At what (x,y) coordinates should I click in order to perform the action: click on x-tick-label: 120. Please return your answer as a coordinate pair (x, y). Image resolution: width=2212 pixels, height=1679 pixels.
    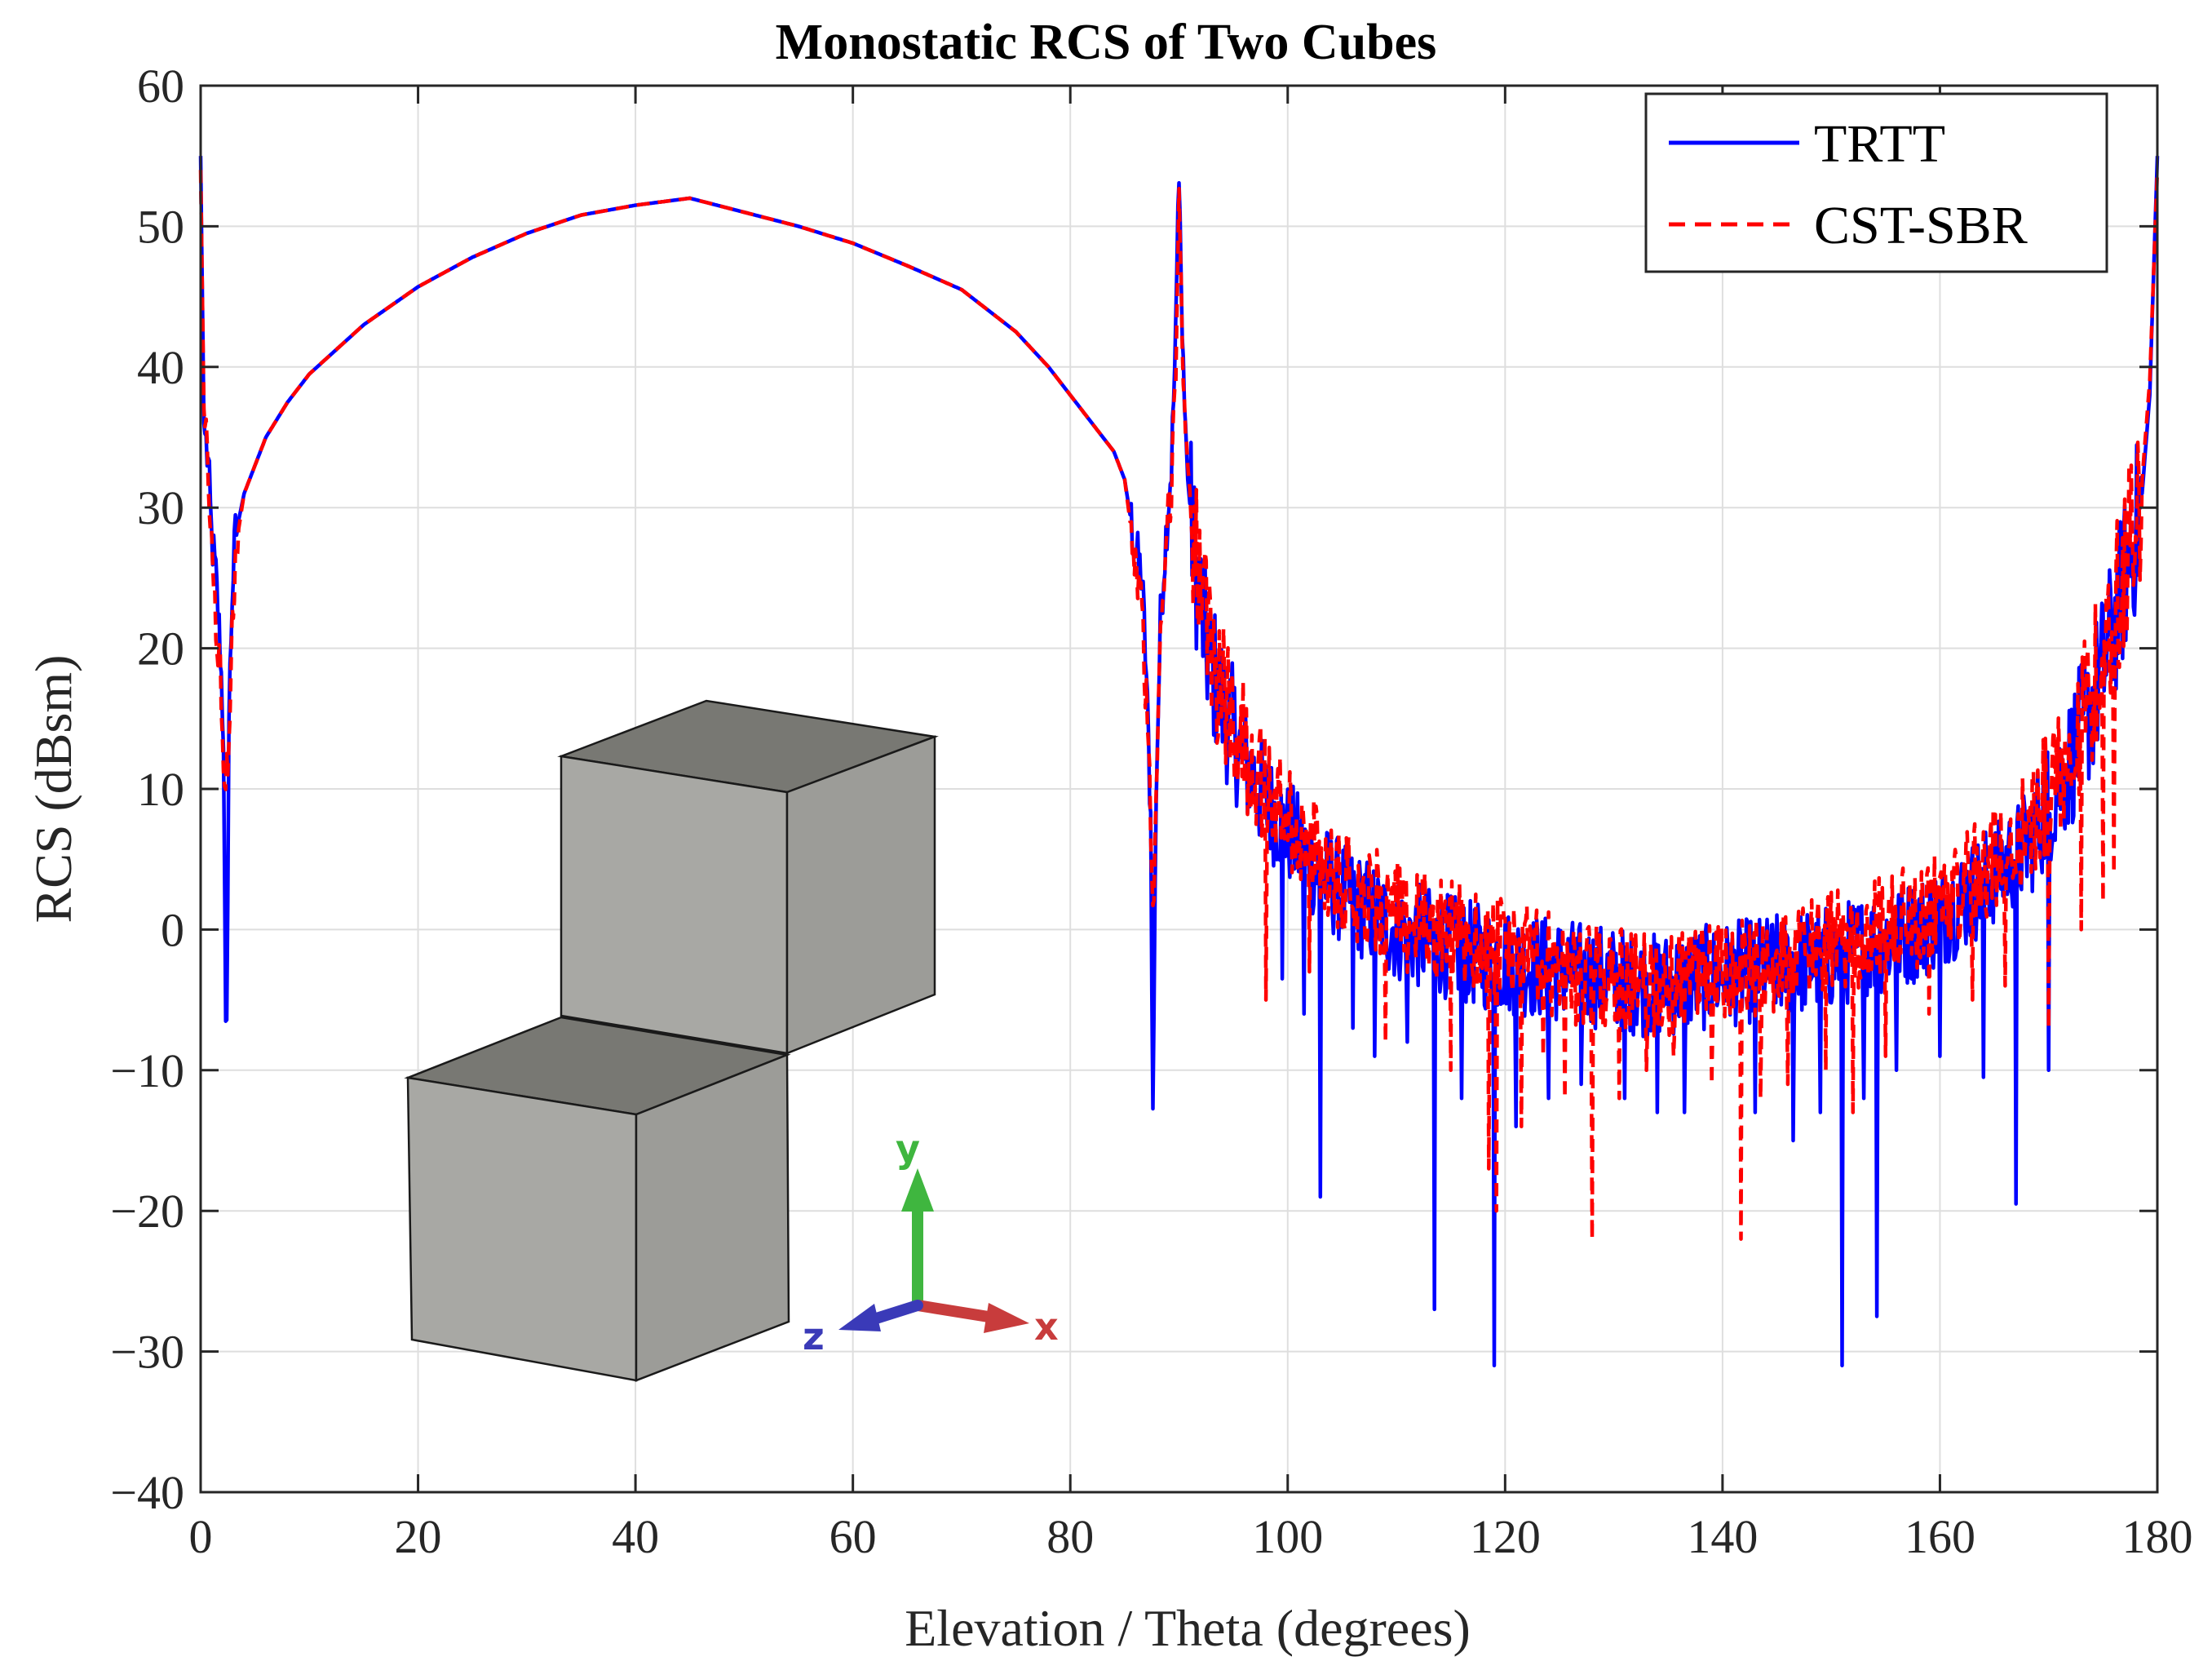
    Looking at the image, I should click on (1506, 1536).